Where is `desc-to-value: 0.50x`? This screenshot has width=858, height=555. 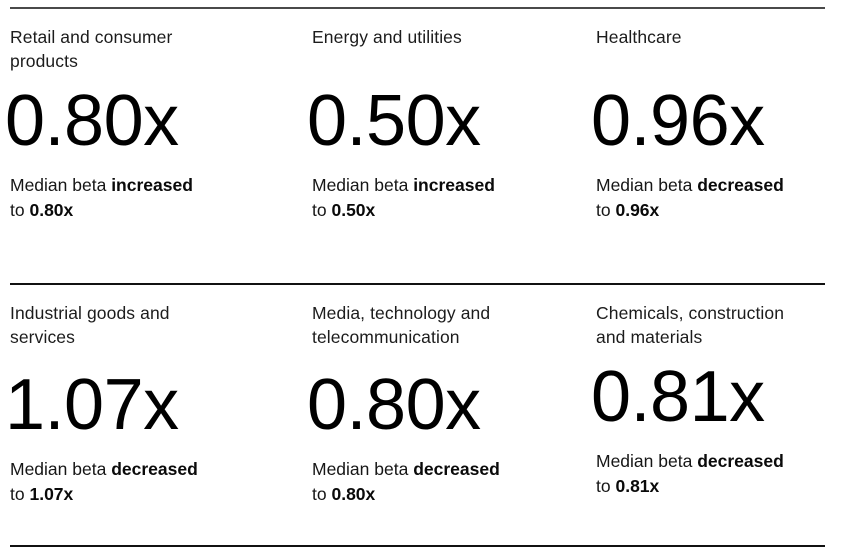
desc-to-value: 0.50x is located at coordinates (353, 209).